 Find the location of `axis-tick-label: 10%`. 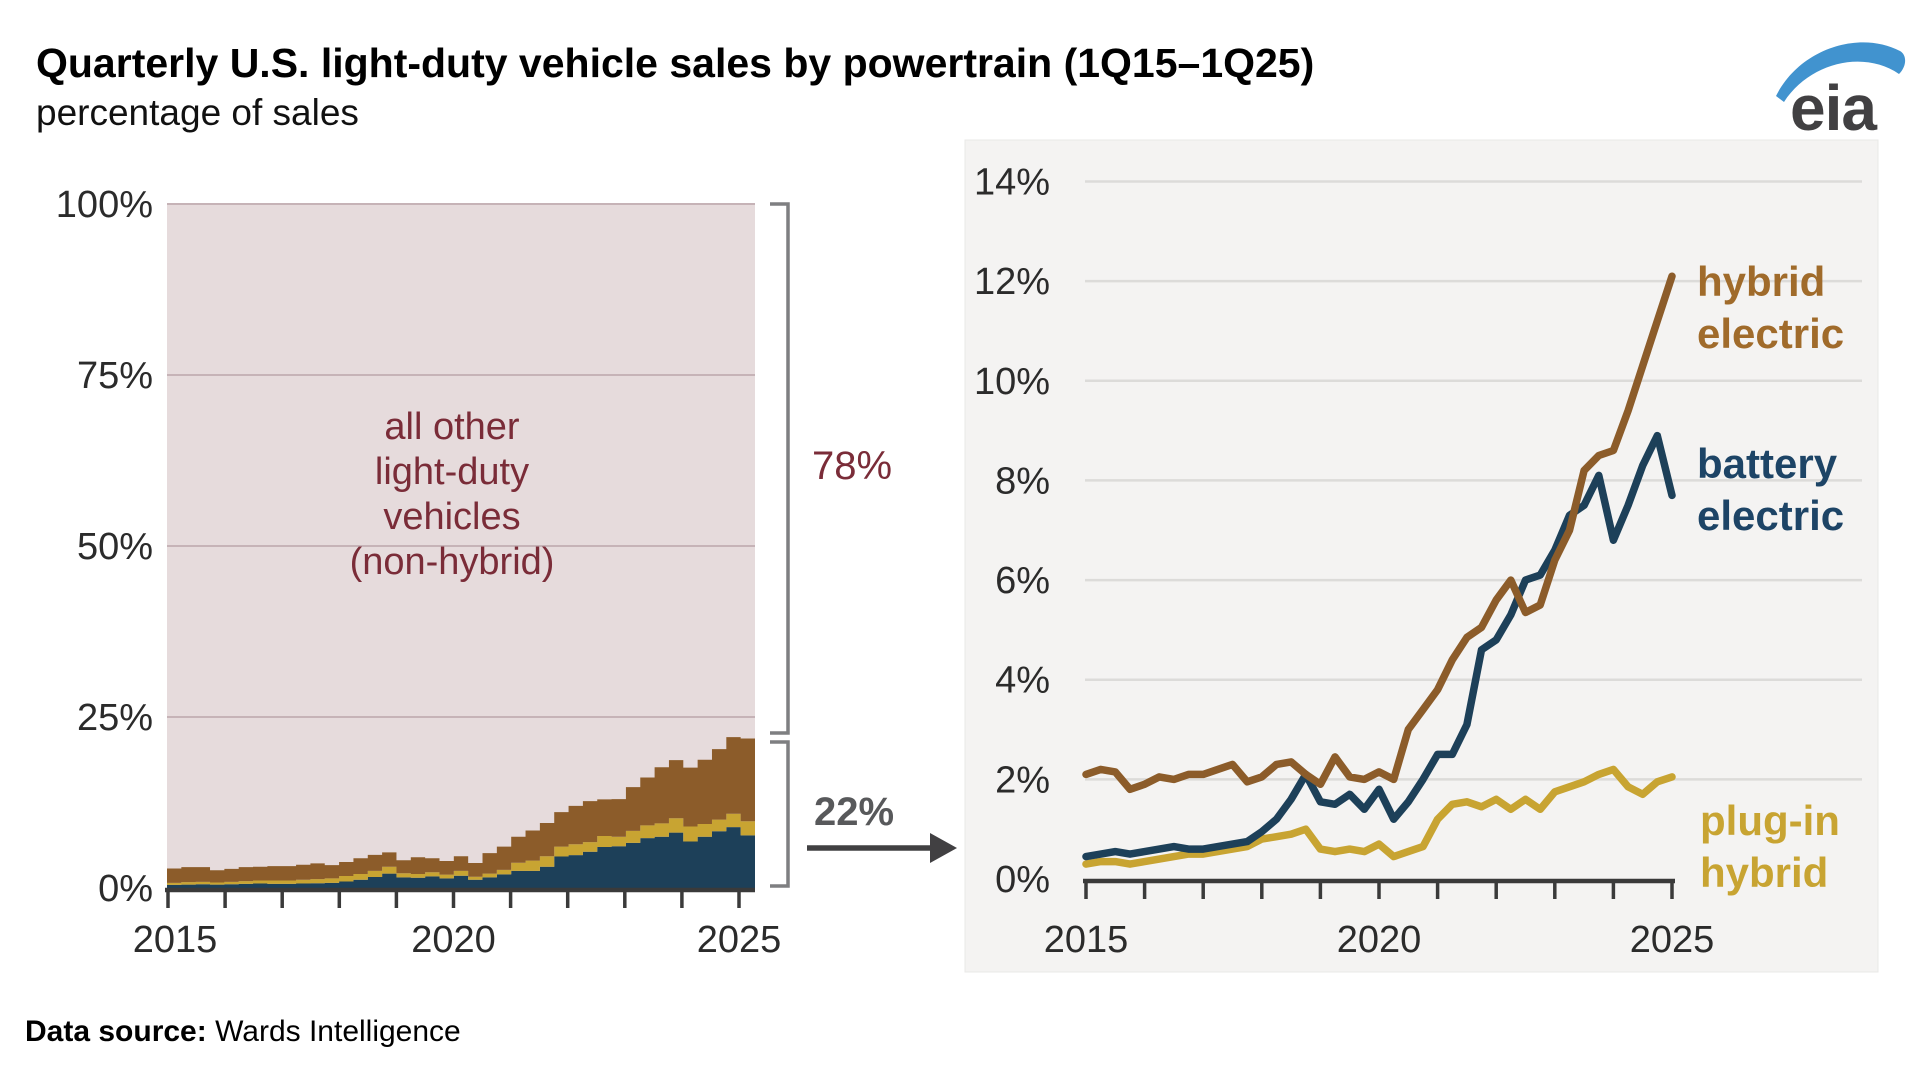

axis-tick-label: 10% is located at coordinates (1012, 382).